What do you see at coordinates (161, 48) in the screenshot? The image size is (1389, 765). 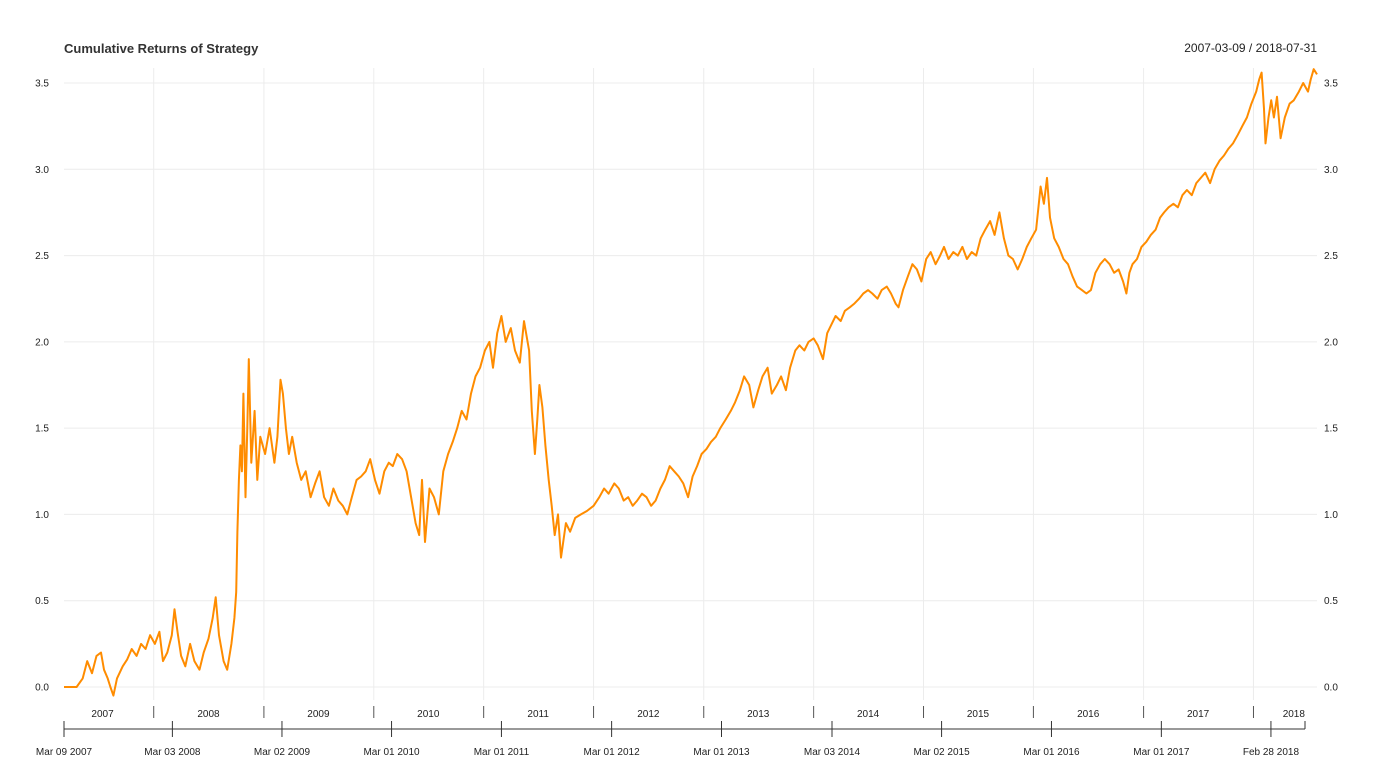 I see `chart-title: Cumulative Returns of Strategy` at bounding box center [161, 48].